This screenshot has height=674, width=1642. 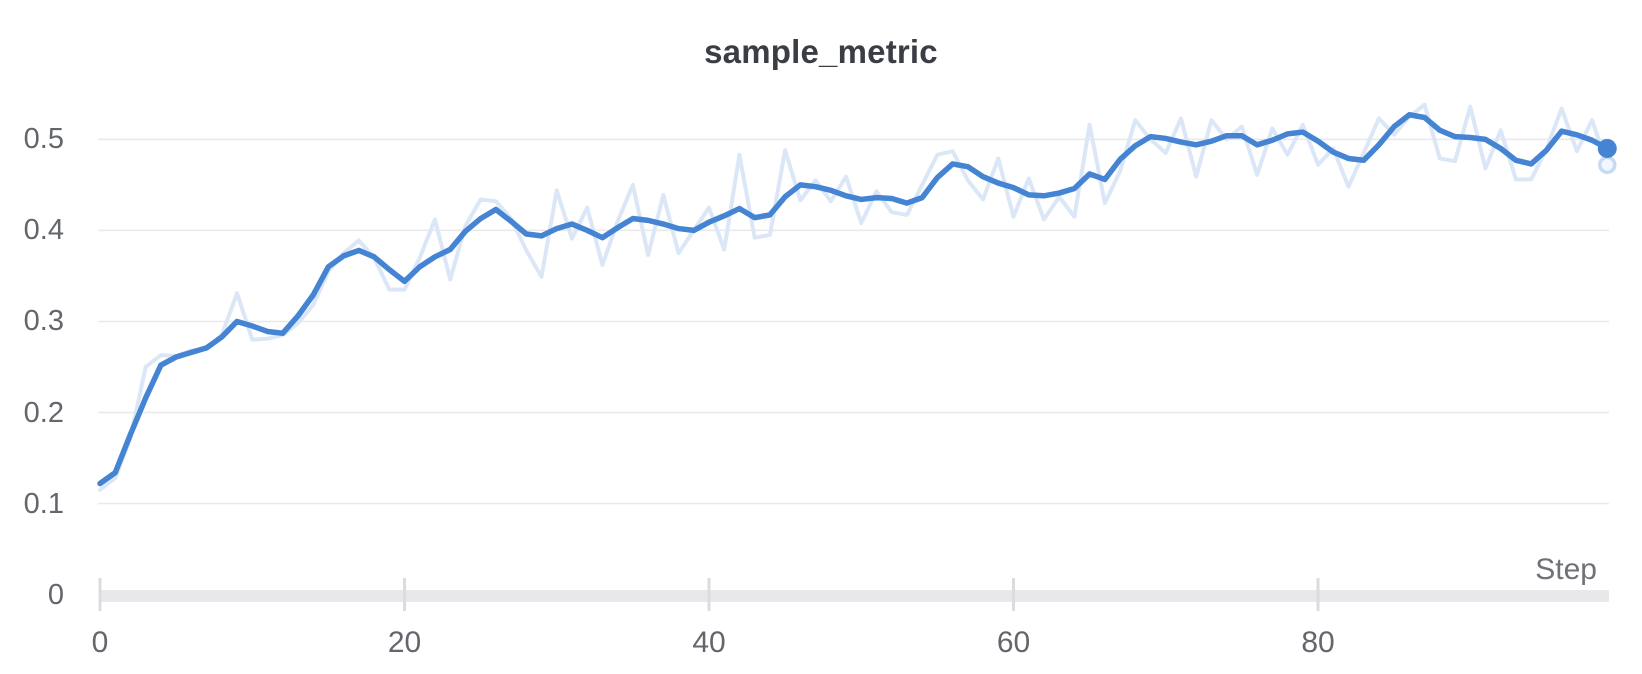 I want to click on y-tick-label: 0.2, so click(x=43, y=412).